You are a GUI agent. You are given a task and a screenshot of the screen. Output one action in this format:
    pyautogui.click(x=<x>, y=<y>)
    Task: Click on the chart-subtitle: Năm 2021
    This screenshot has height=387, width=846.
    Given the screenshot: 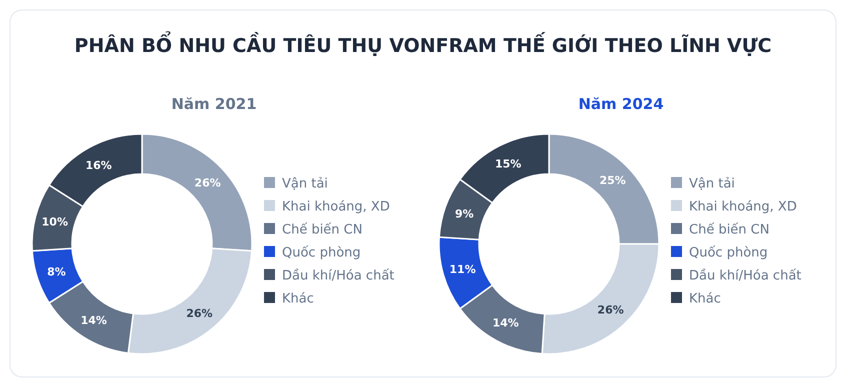 What is the action you would take?
    pyautogui.click(x=214, y=104)
    